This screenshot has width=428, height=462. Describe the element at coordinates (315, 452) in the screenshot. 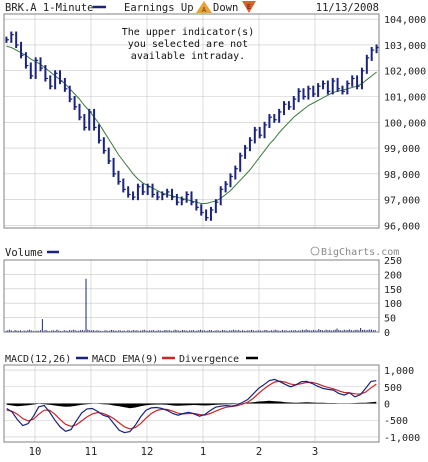

I see `x-tick-label: 3` at that location.